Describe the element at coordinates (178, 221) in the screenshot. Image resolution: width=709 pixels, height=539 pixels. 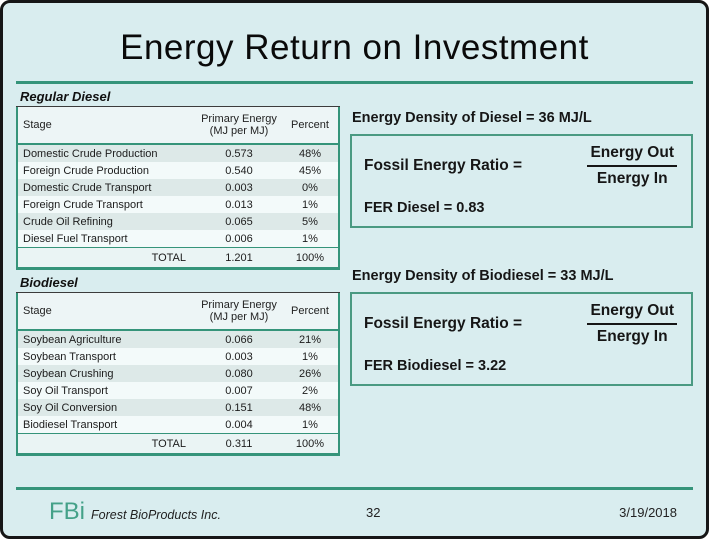
I see `table-row: Crude Oil Refining 0.065 5%` at that location.